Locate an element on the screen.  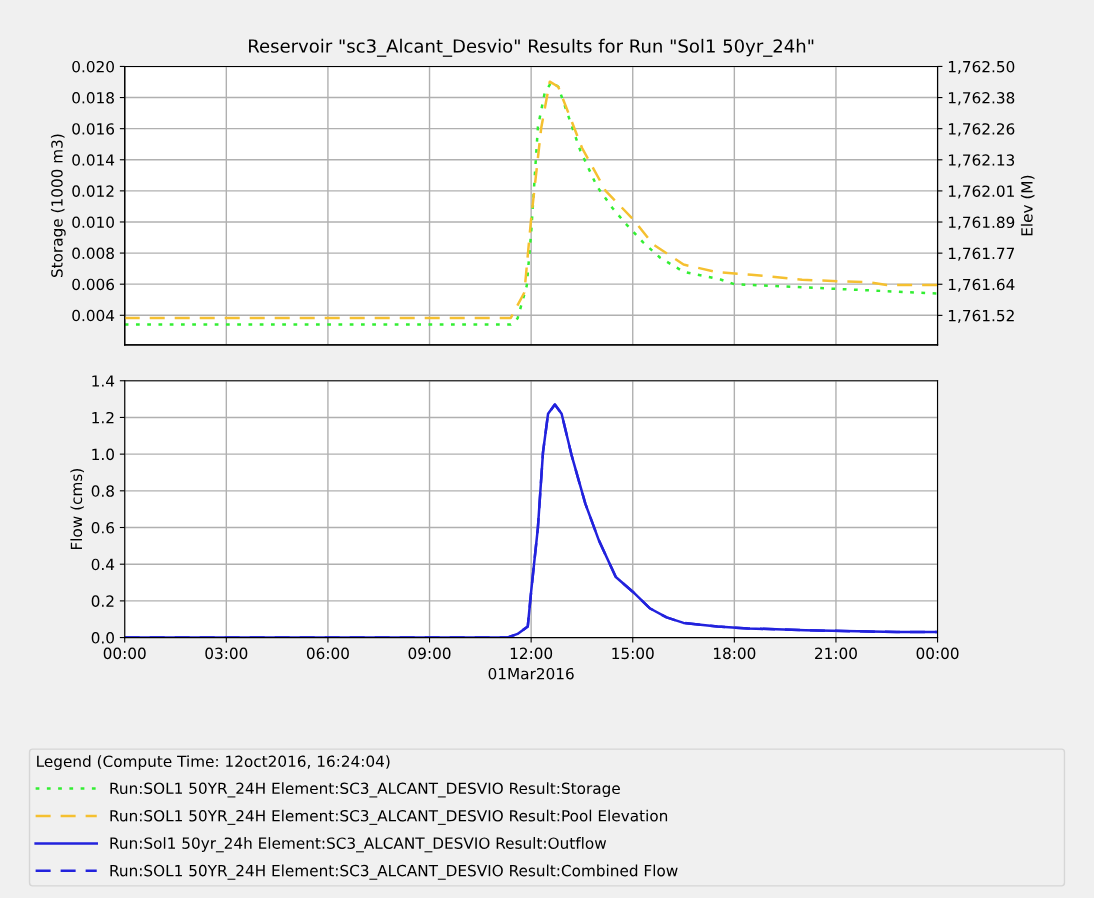
y2-tick-label: 1,761.64 is located at coordinates (981, 285).